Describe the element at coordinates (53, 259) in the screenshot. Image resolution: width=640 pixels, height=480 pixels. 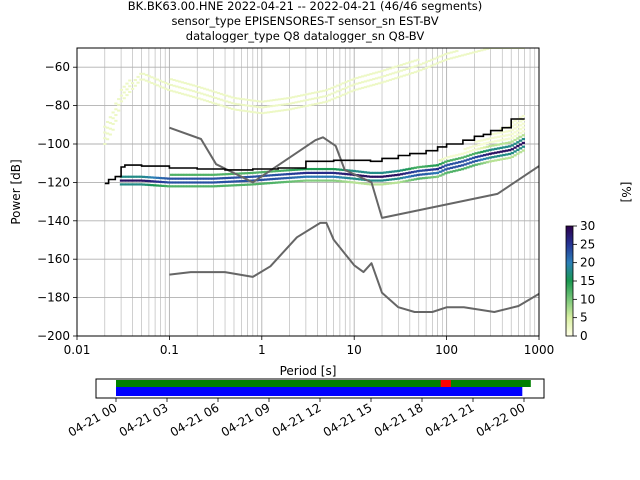
I see `y-tick-label: −160` at that location.